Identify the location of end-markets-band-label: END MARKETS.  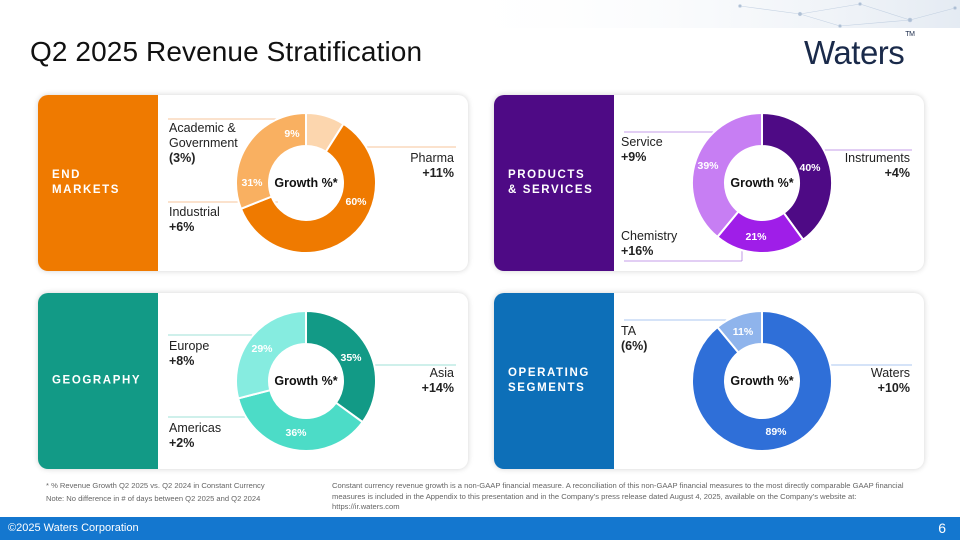
(86, 182).